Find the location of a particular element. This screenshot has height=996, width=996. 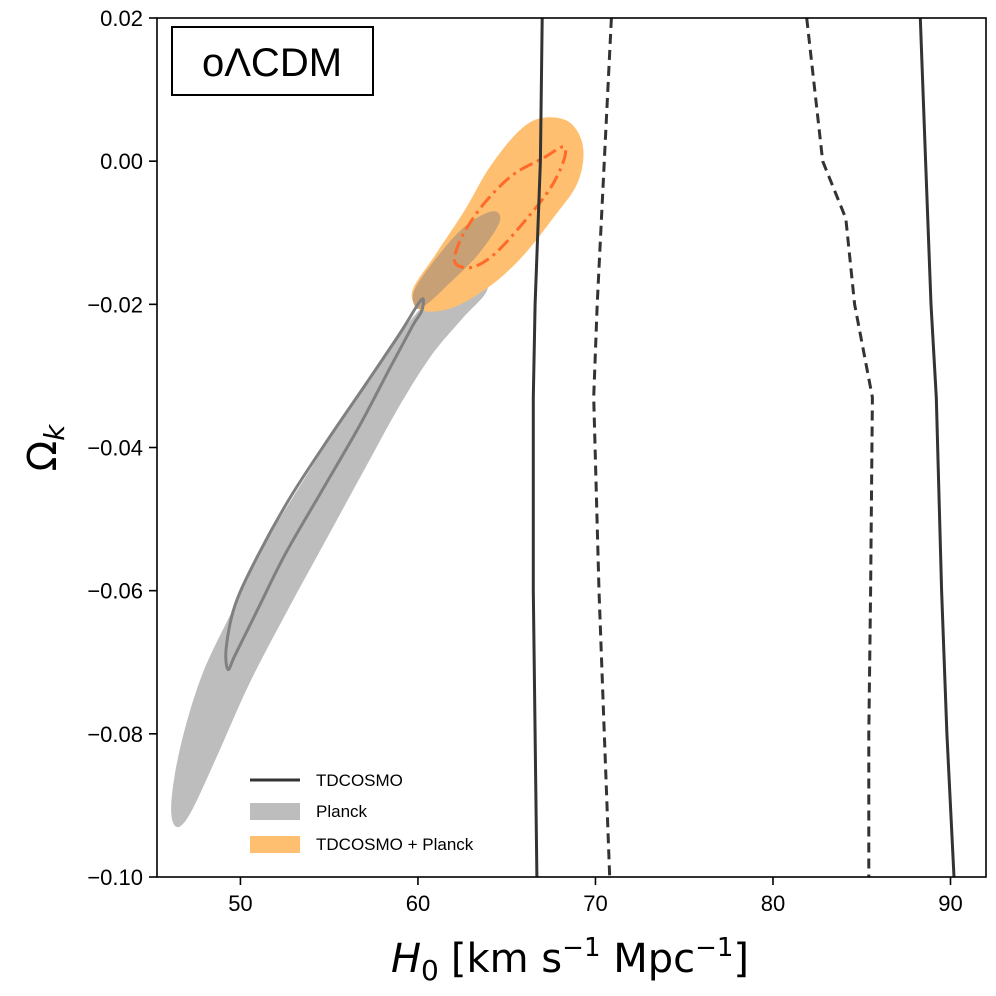

x-tick-label: 50 is located at coordinates (240, 903).